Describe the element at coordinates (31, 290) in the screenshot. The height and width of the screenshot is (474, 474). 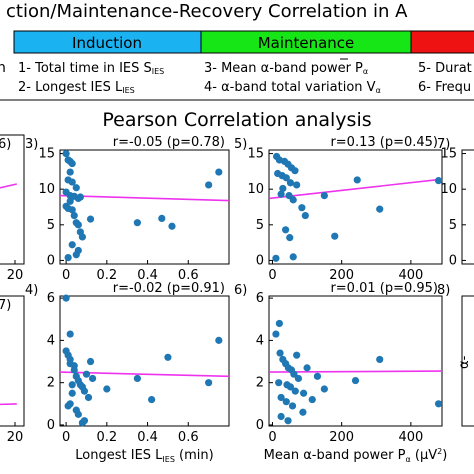
I see `panel-label: 4)` at that location.